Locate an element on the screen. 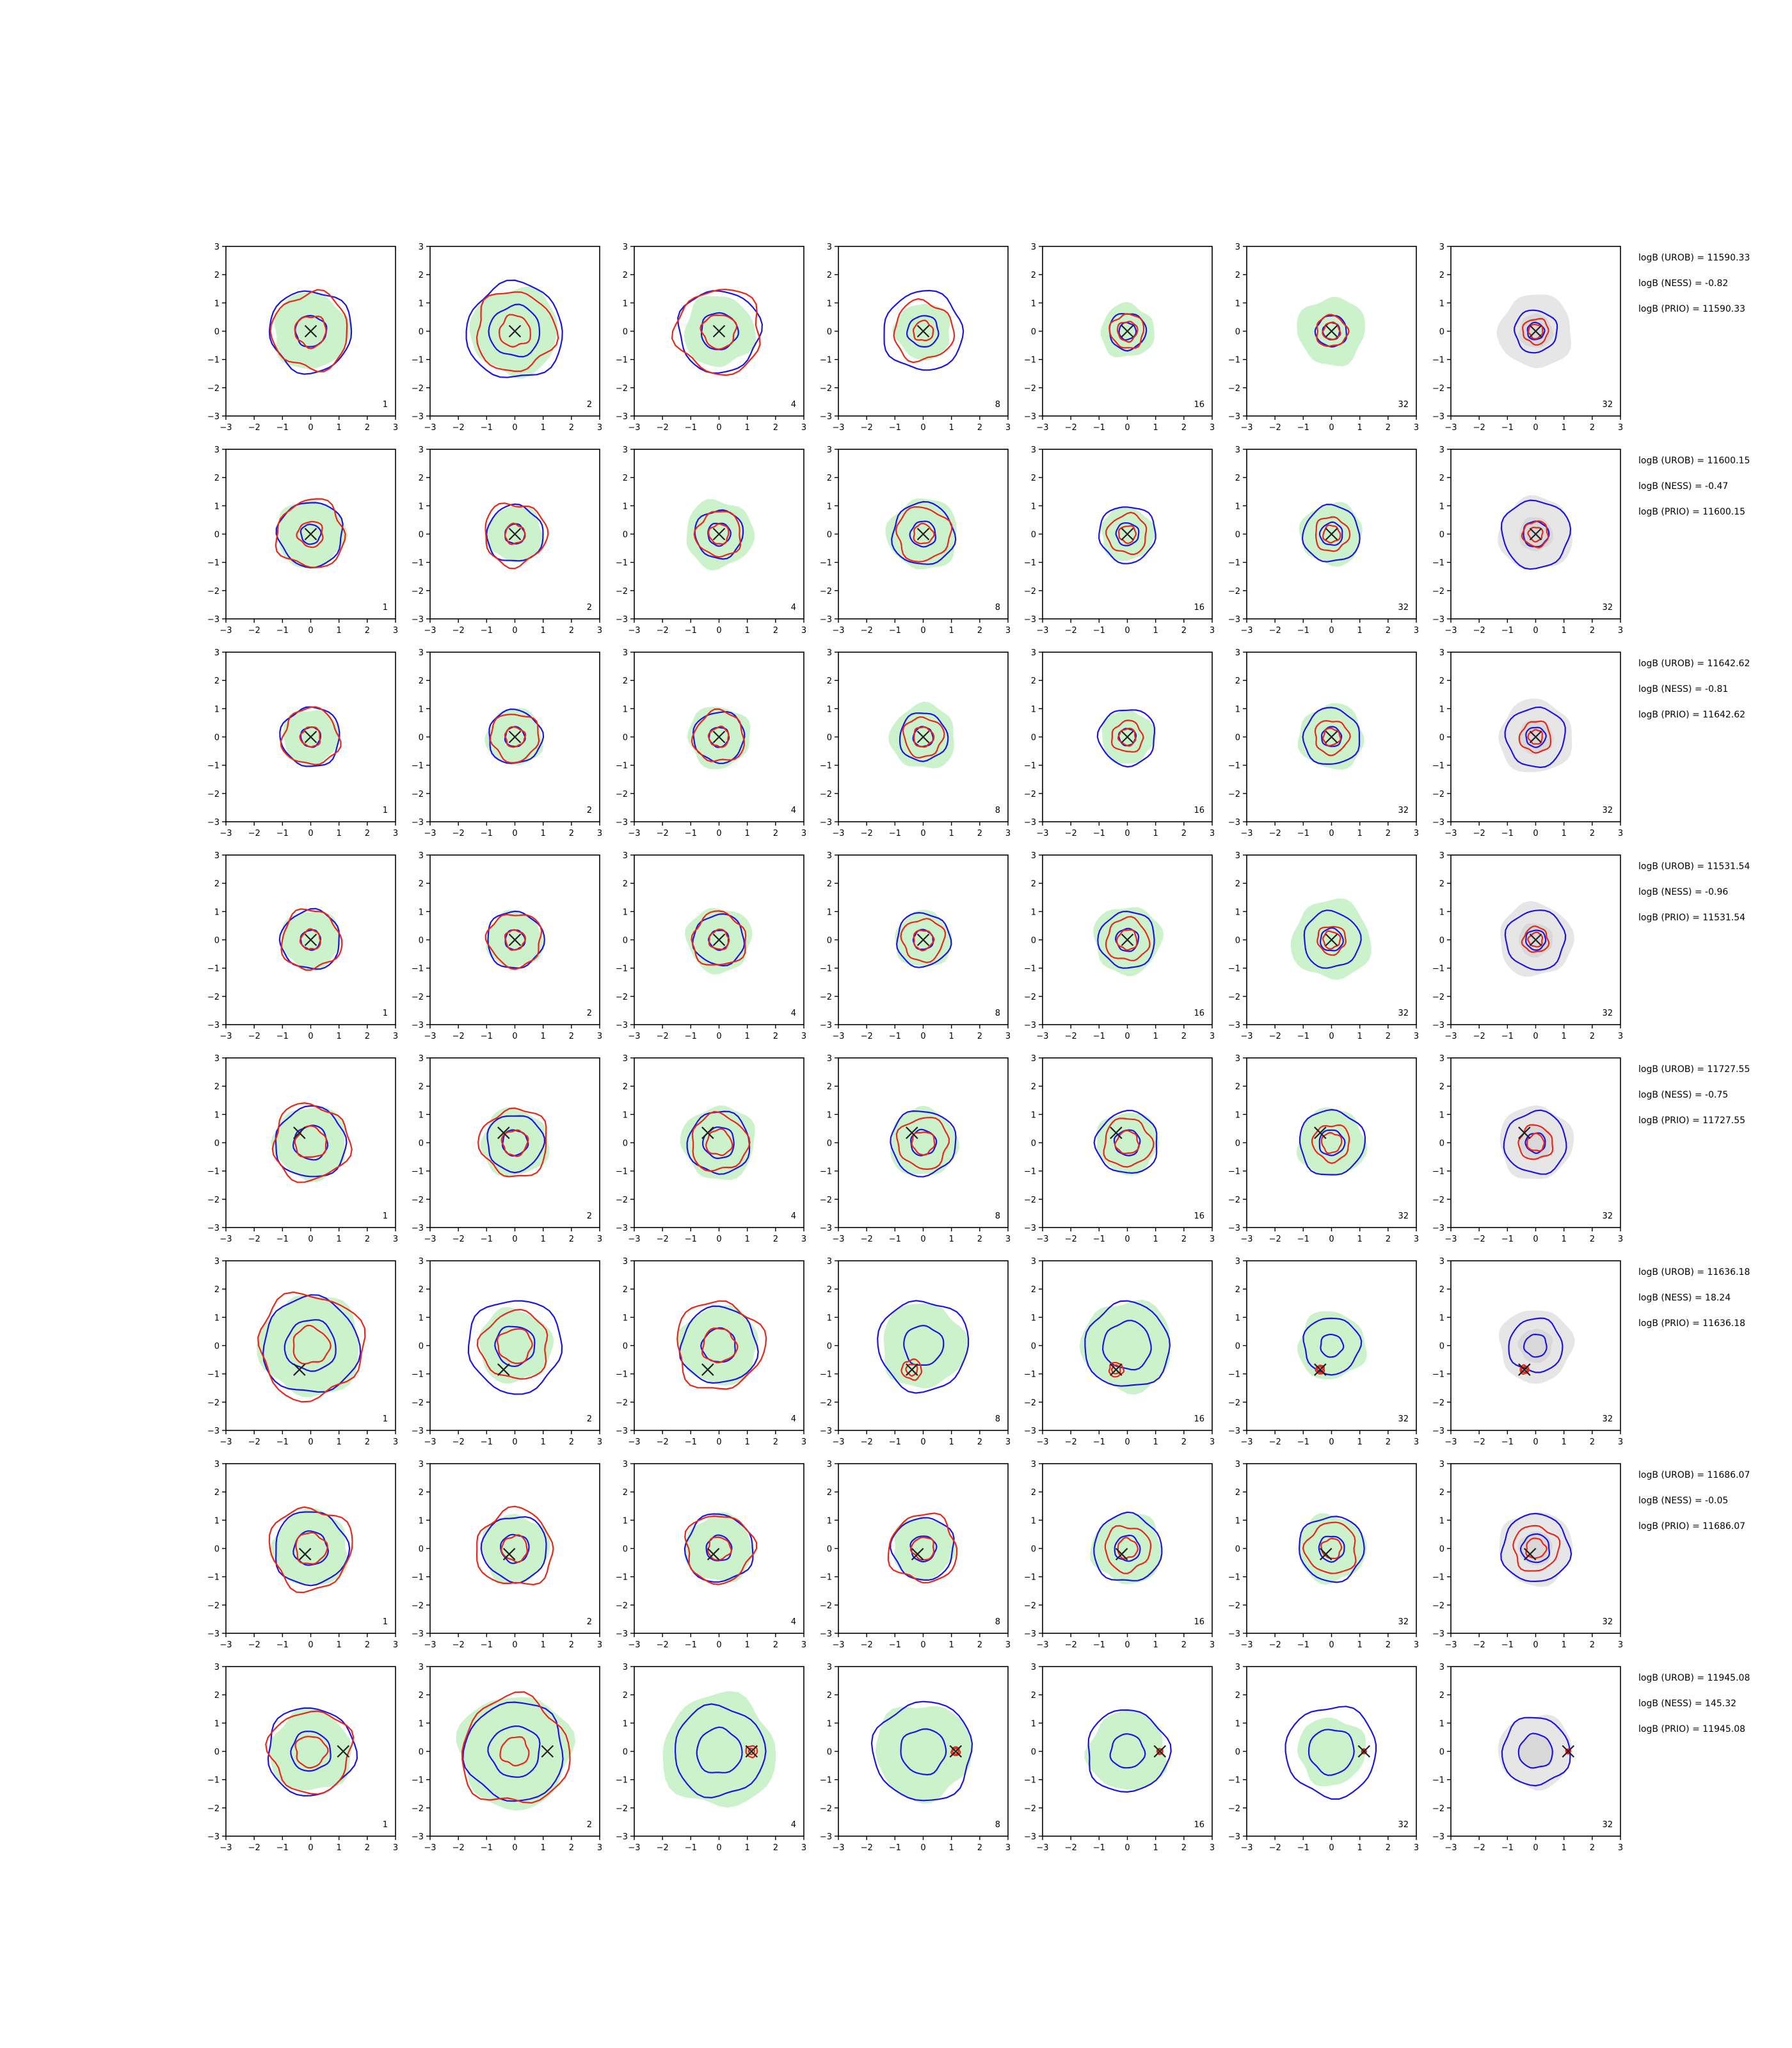 This screenshot has height=2048, width=1792. logb-stat: logB (PRIO) = 11600.15 is located at coordinates (1691, 512).